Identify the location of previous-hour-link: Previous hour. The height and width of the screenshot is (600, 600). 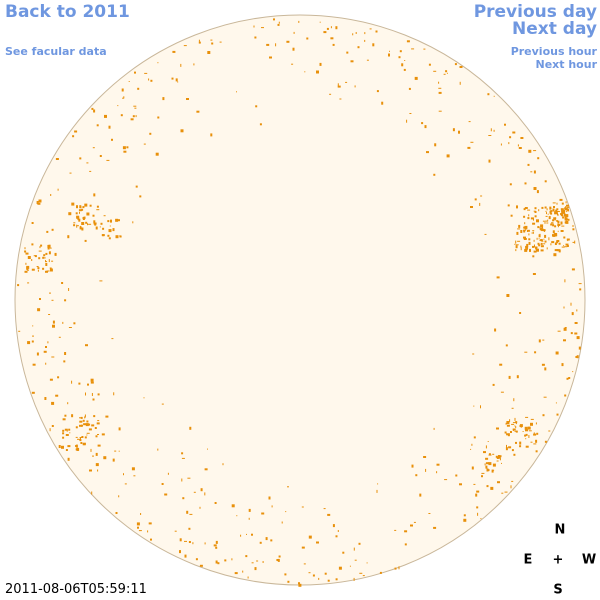
(553, 51).